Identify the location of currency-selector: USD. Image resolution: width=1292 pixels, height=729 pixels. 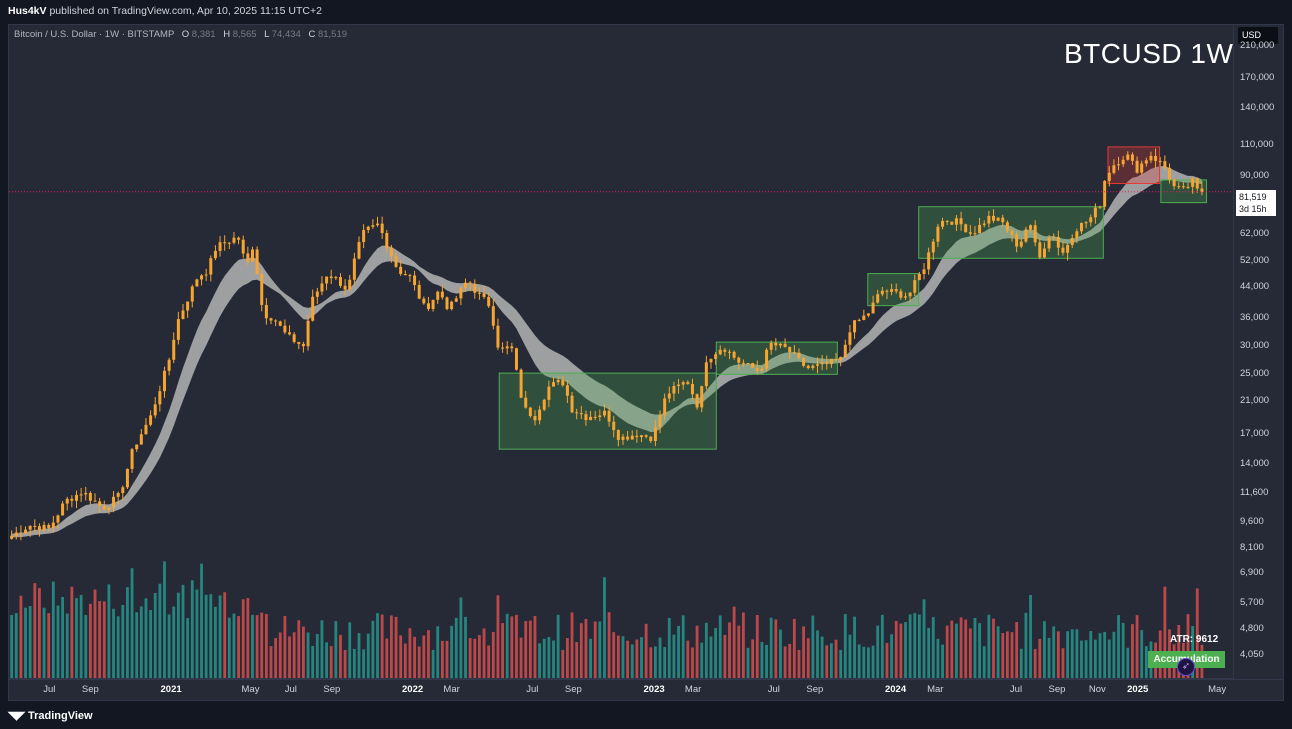
(1258, 35).